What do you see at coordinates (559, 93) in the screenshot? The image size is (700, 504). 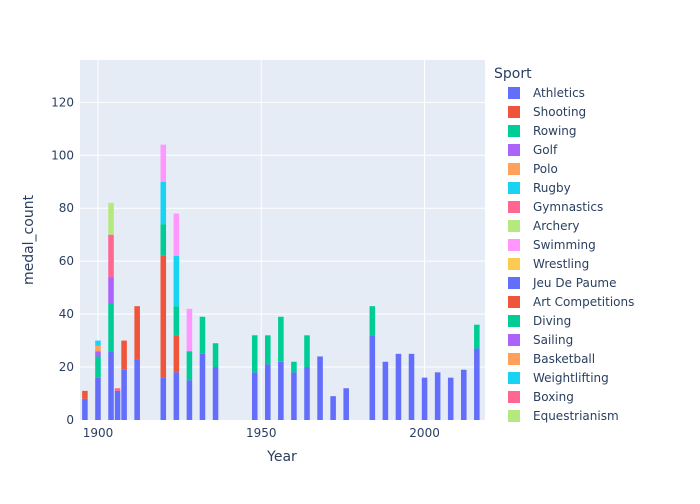 I see `legend-label-athletics: Athletics` at bounding box center [559, 93].